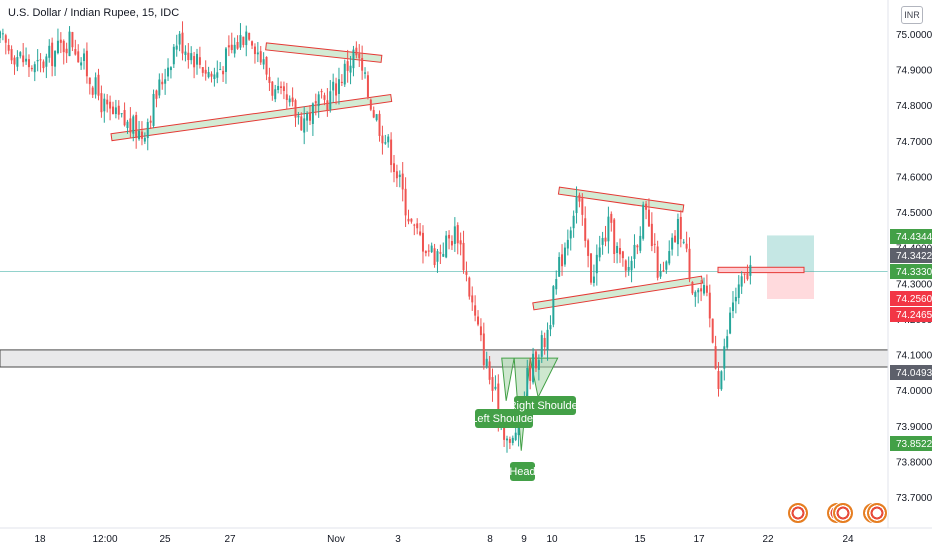 Image resolution: width=932 pixels, height=550 pixels. Describe the element at coordinates (914, 462) in the screenshot. I see `y-tick-label: 73.8000` at that location.